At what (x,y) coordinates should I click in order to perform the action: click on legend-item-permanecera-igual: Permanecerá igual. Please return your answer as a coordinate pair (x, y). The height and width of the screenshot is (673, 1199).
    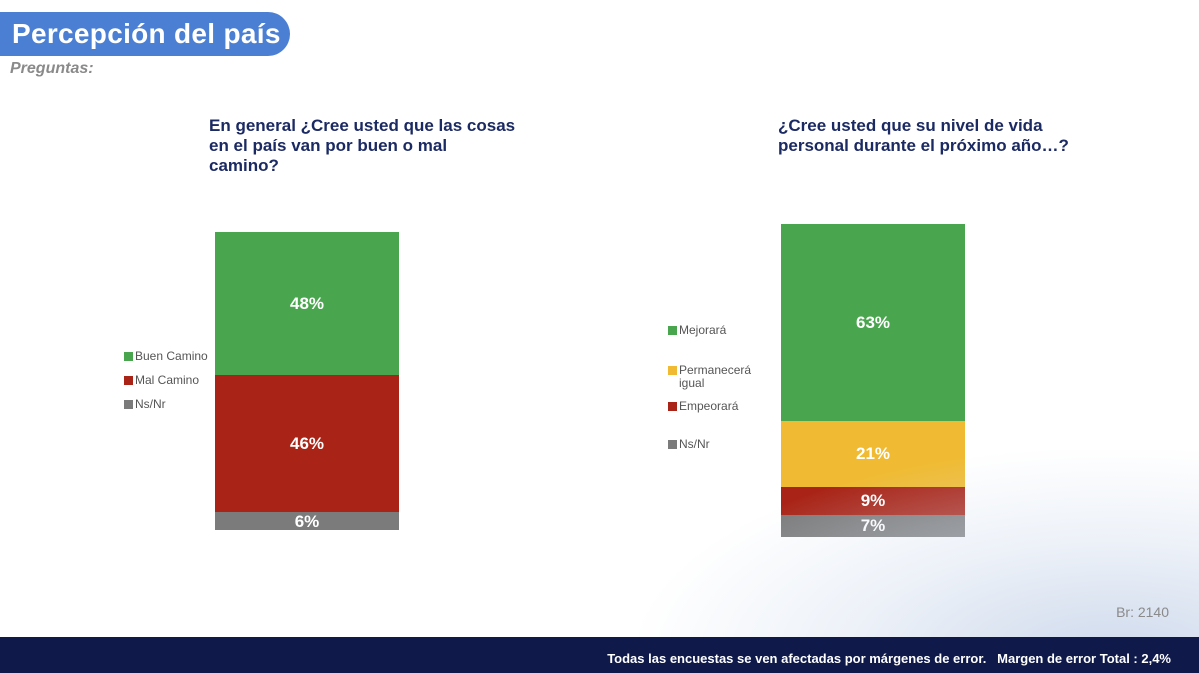
    Looking at the image, I should click on (716, 377).